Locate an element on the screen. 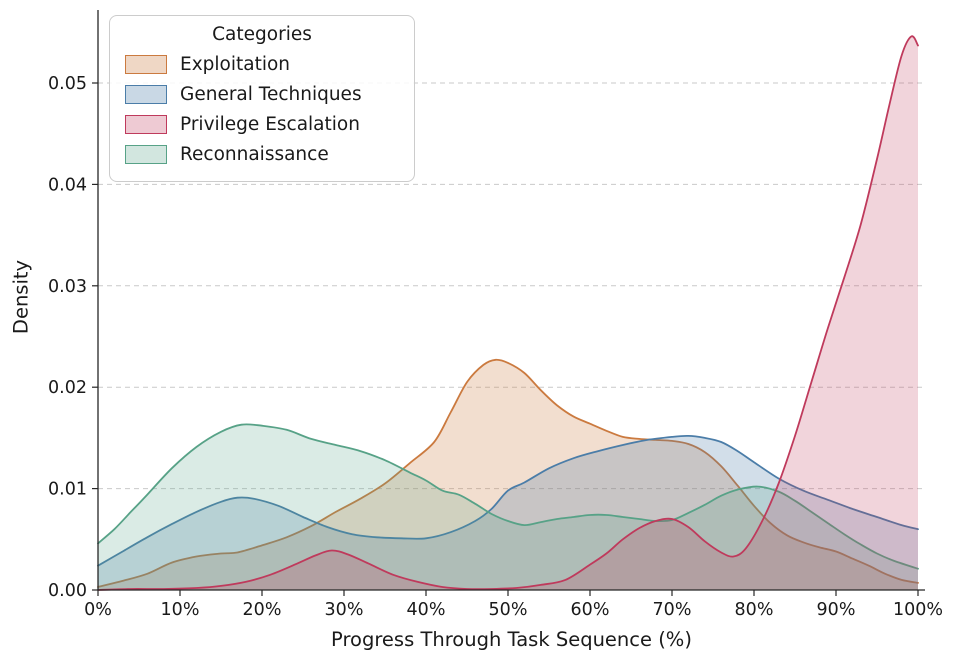 This screenshot has height=660, width=960. y-tick-label: 0.03 is located at coordinates (67, 287).